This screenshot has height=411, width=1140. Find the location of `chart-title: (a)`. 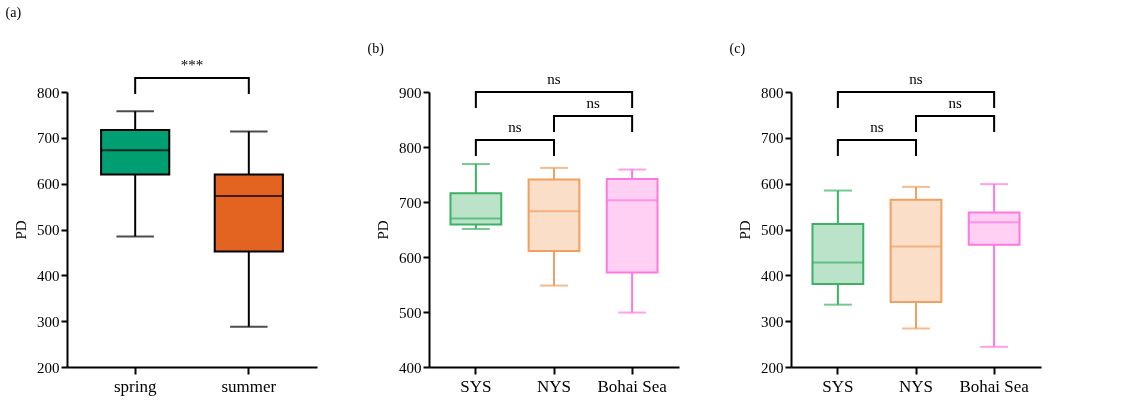

chart-title: (a) is located at coordinates (13, 13).